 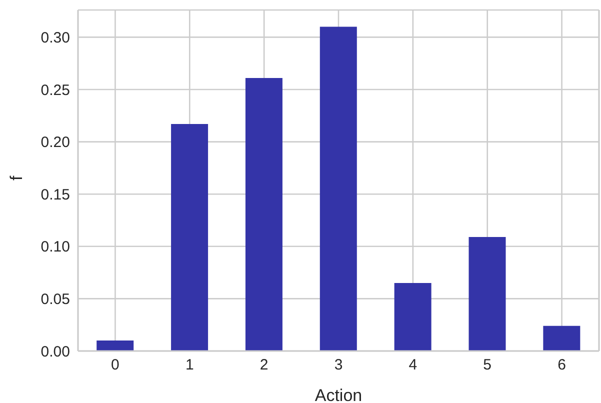 What do you see at coordinates (189, 365) in the screenshot?
I see `x-tick-label: 1` at bounding box center [189, 365].